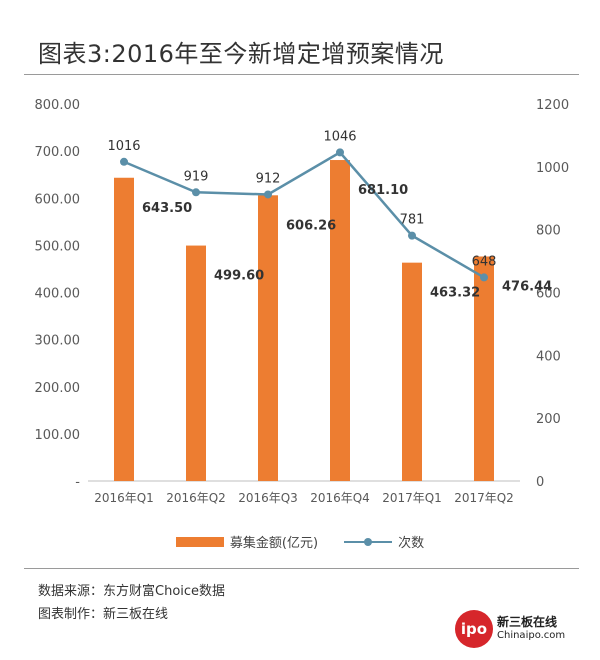 This screenshot has width=600, height=660. I want to click on y-left-tick-label: 500.00, so click(58, 246).